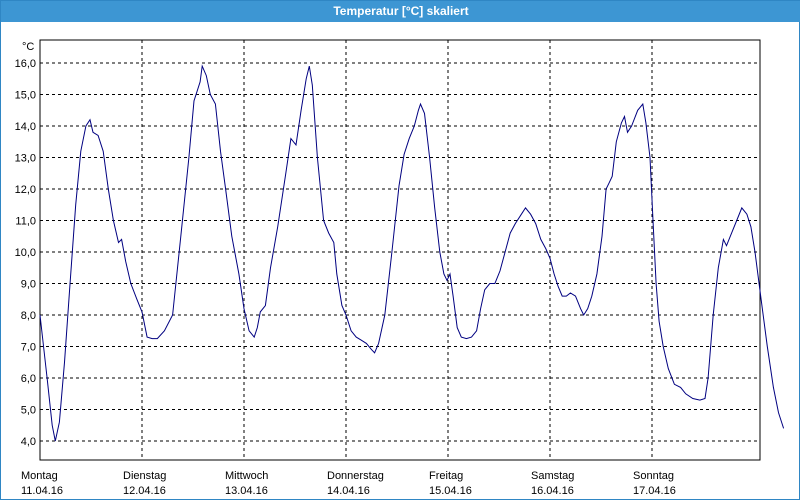  What do you see at coordinates (28, 411) in the screenshot?
I see `y-tick-label: 5,0` at bounding box center [28, 411].